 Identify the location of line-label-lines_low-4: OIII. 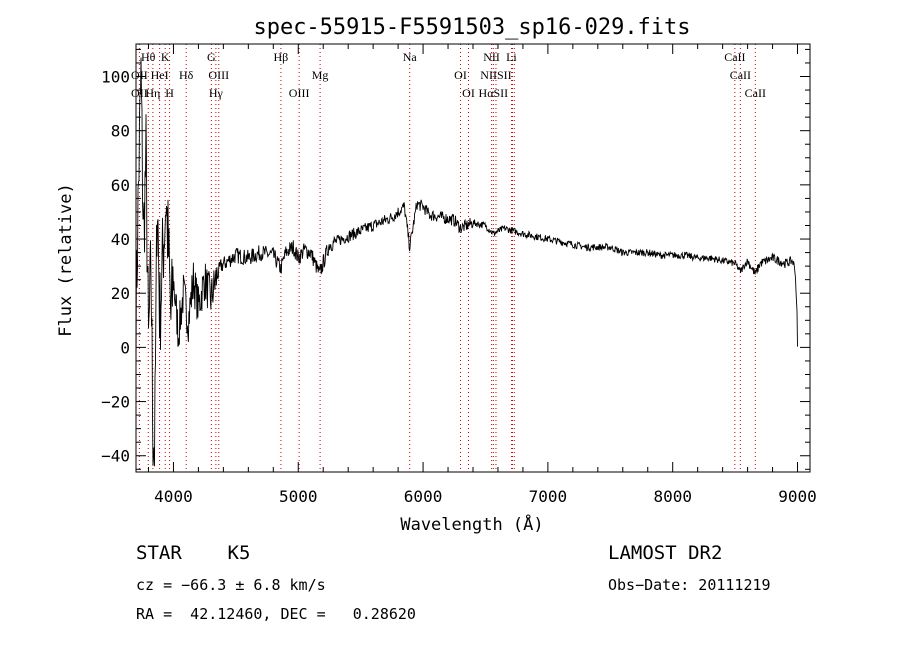
(299, 93).